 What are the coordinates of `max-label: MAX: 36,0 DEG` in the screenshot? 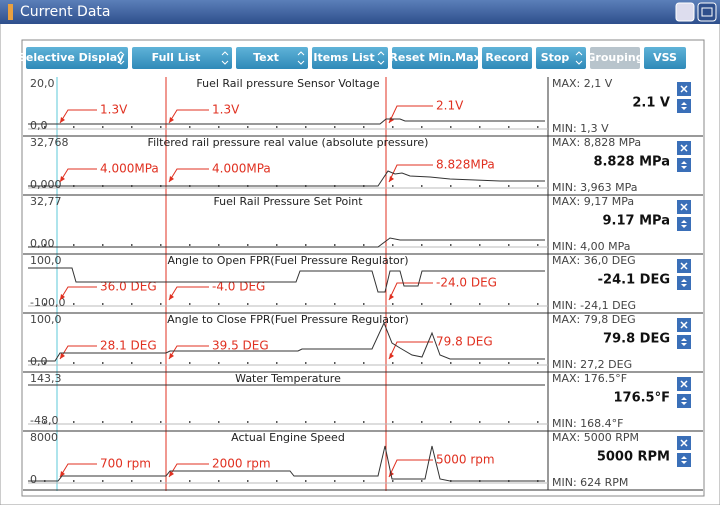 It's located at (594, 260).